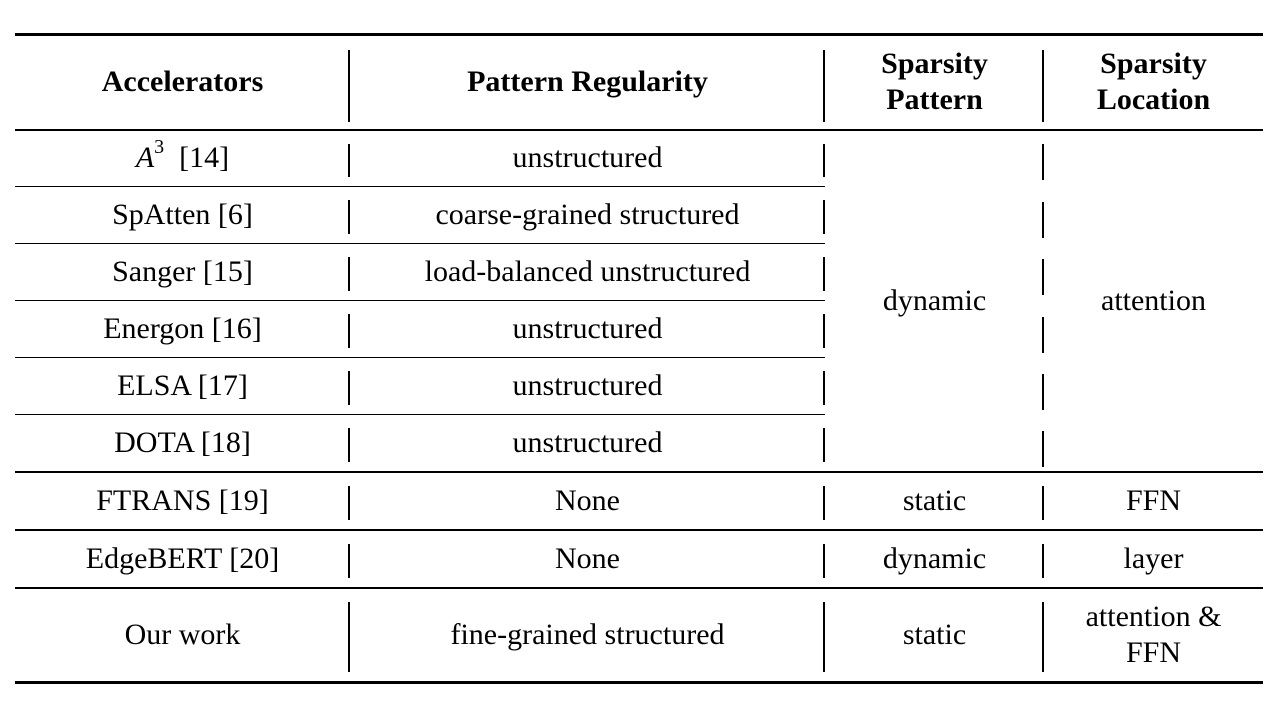  Describe the element at coordinates (182, 215) in the screenshot. I see `accelerator-cell: SpAtten [6]` at that location.